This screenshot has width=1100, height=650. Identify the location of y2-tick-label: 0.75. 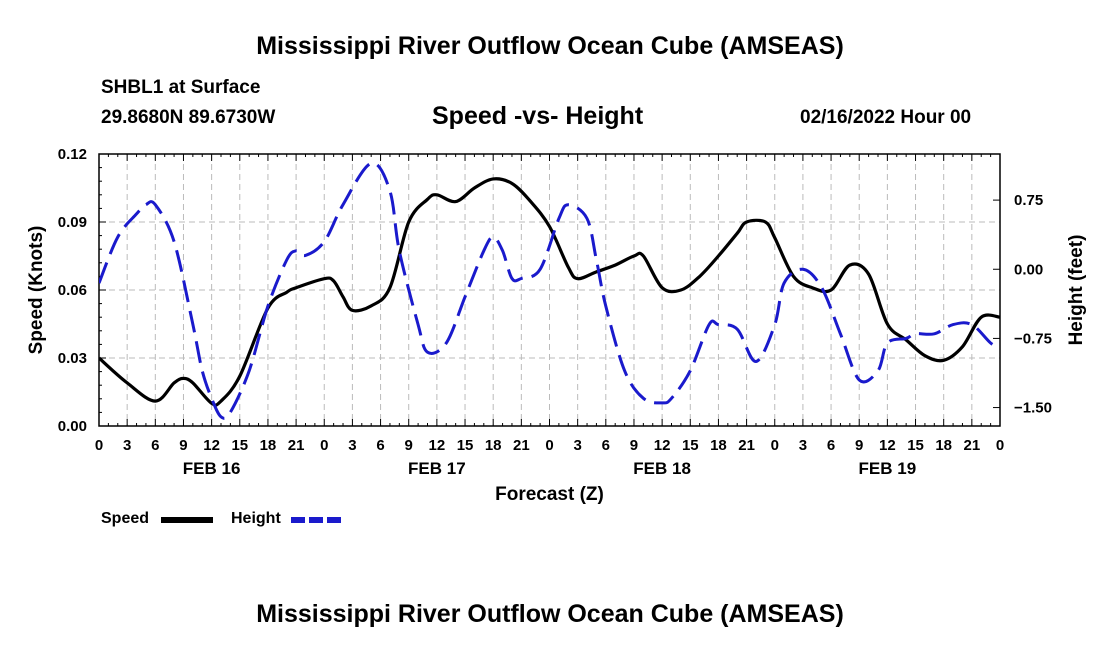
(1028, 200).